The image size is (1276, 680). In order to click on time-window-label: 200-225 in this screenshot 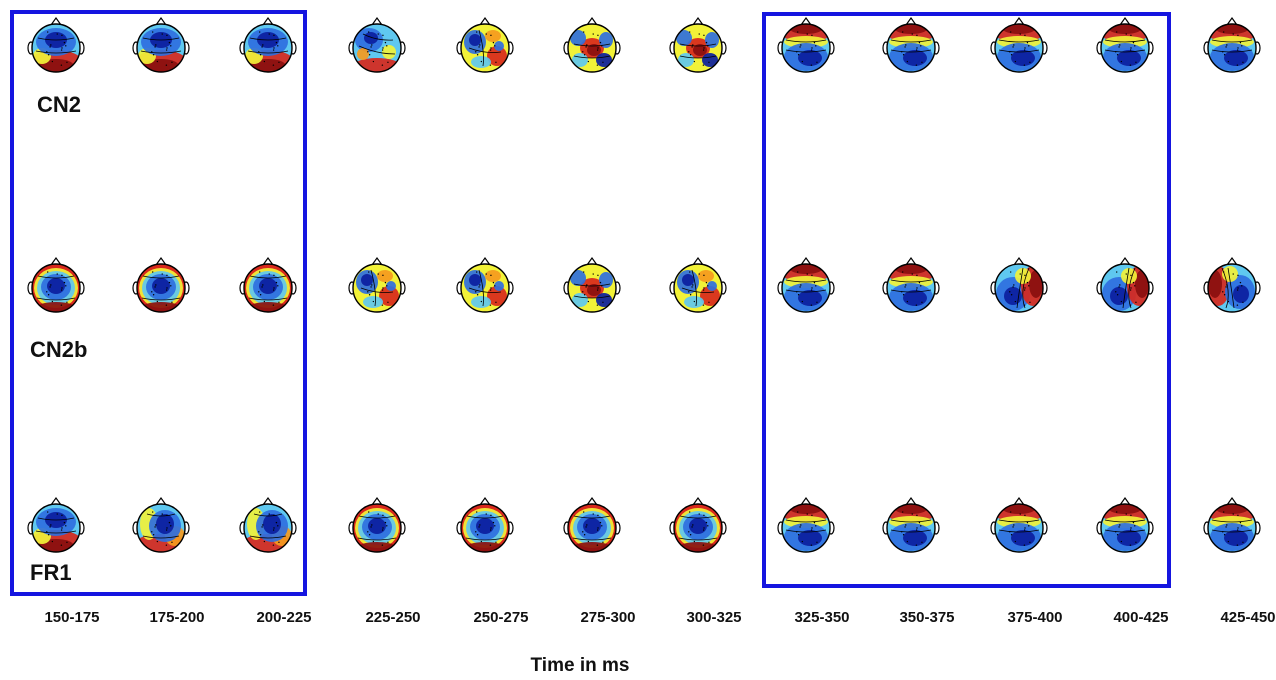, I will do `click(284, 617)`.